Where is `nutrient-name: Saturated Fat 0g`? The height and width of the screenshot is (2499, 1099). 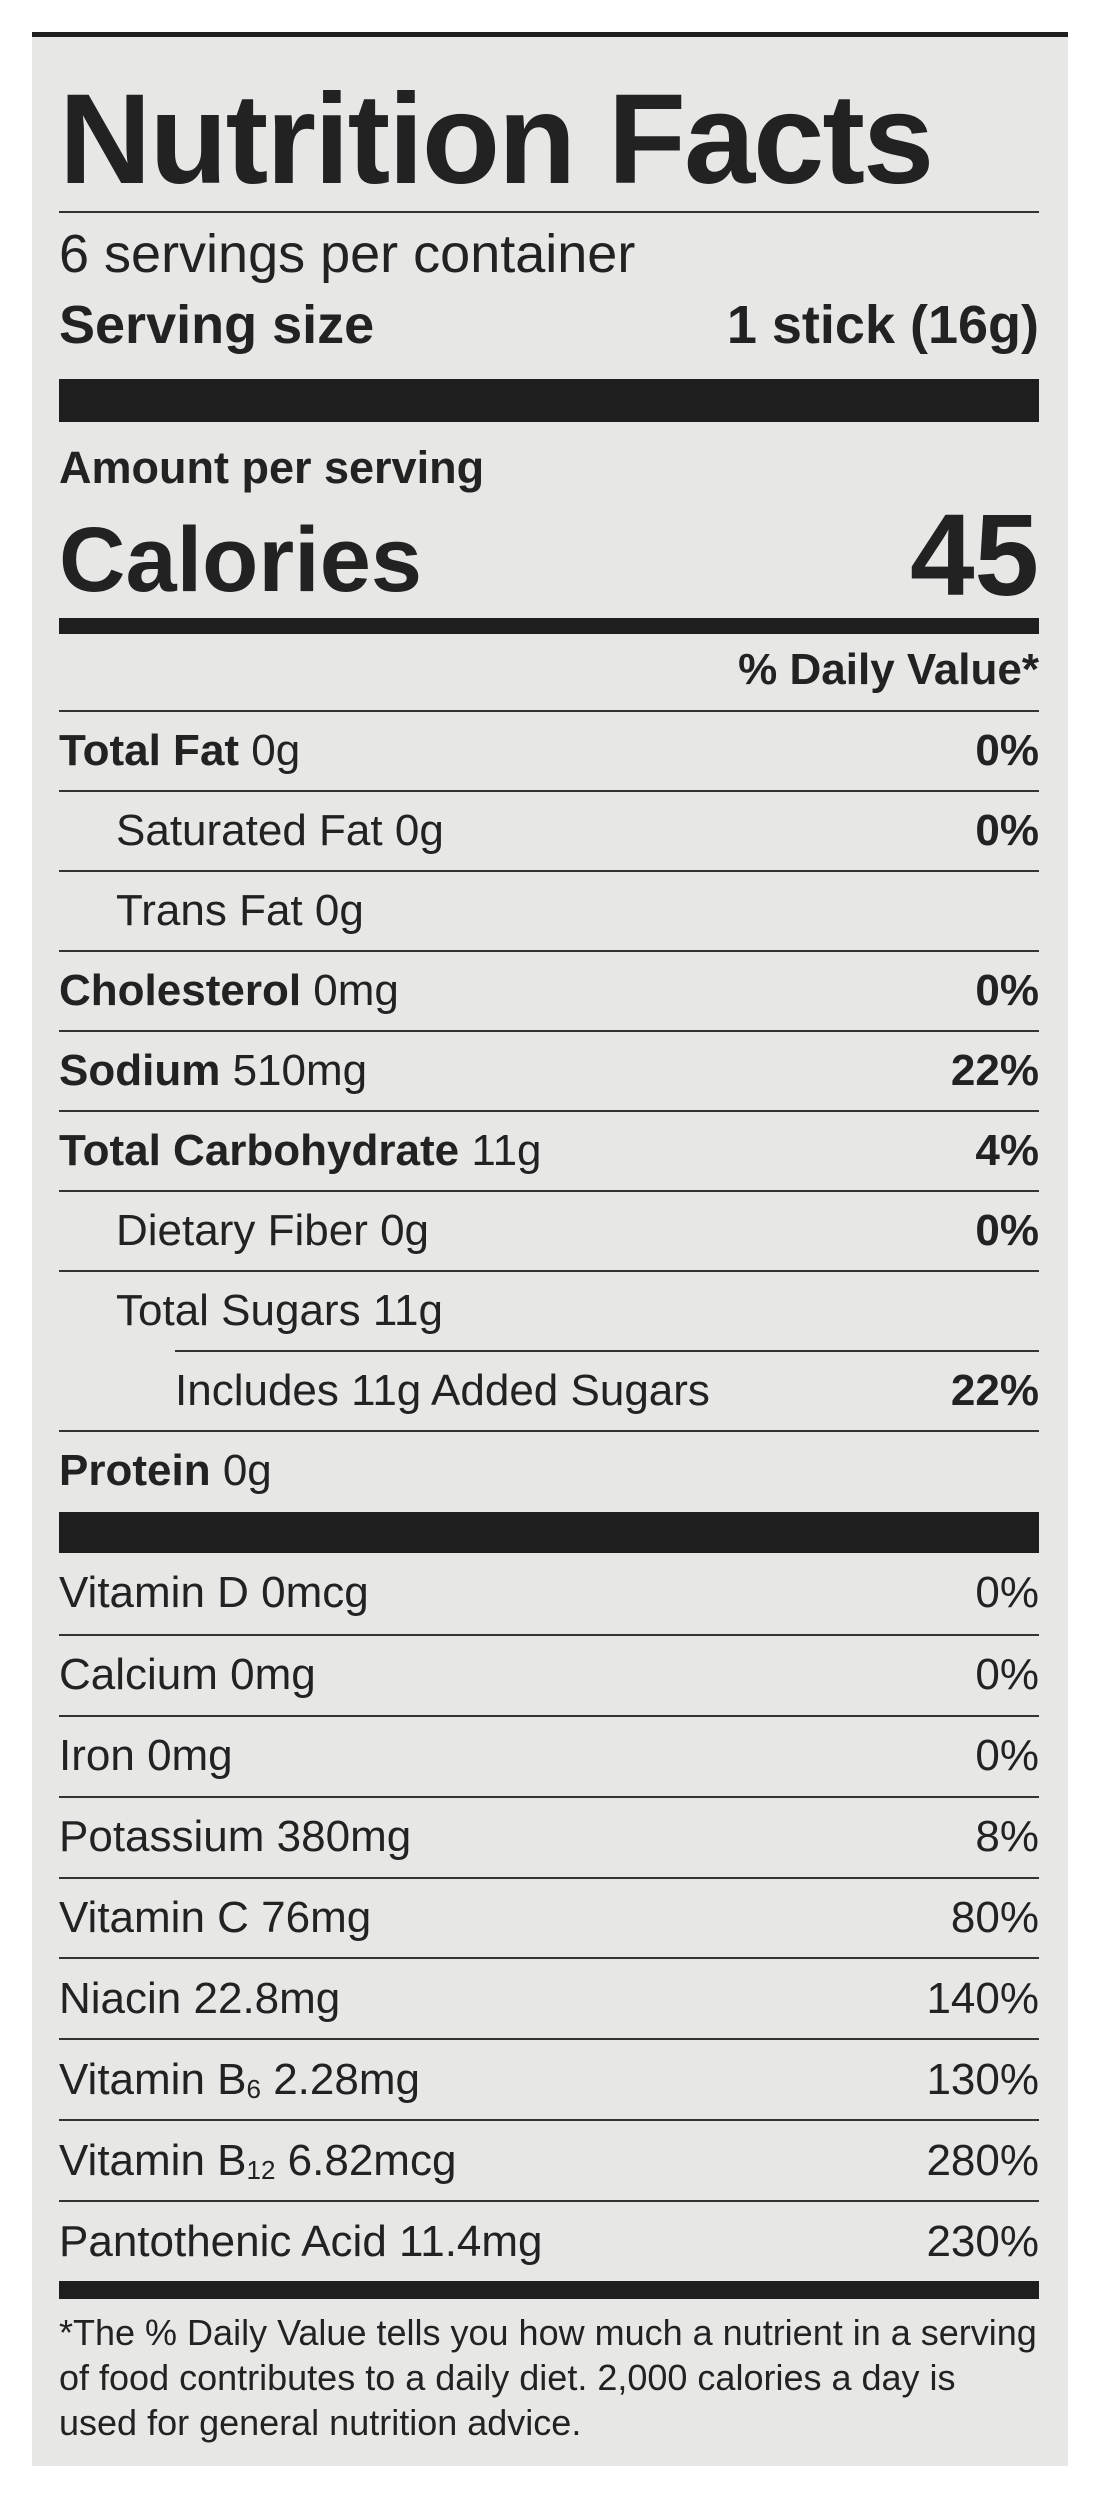 nutrient-name: Saturated Fat 0g is located at coordinates (251, 831).